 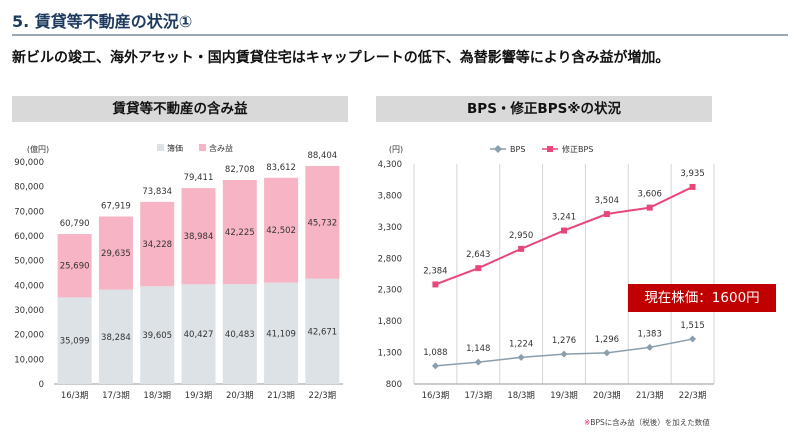 I want to click on y-tick-label: 800, so click(x=394, y=385).